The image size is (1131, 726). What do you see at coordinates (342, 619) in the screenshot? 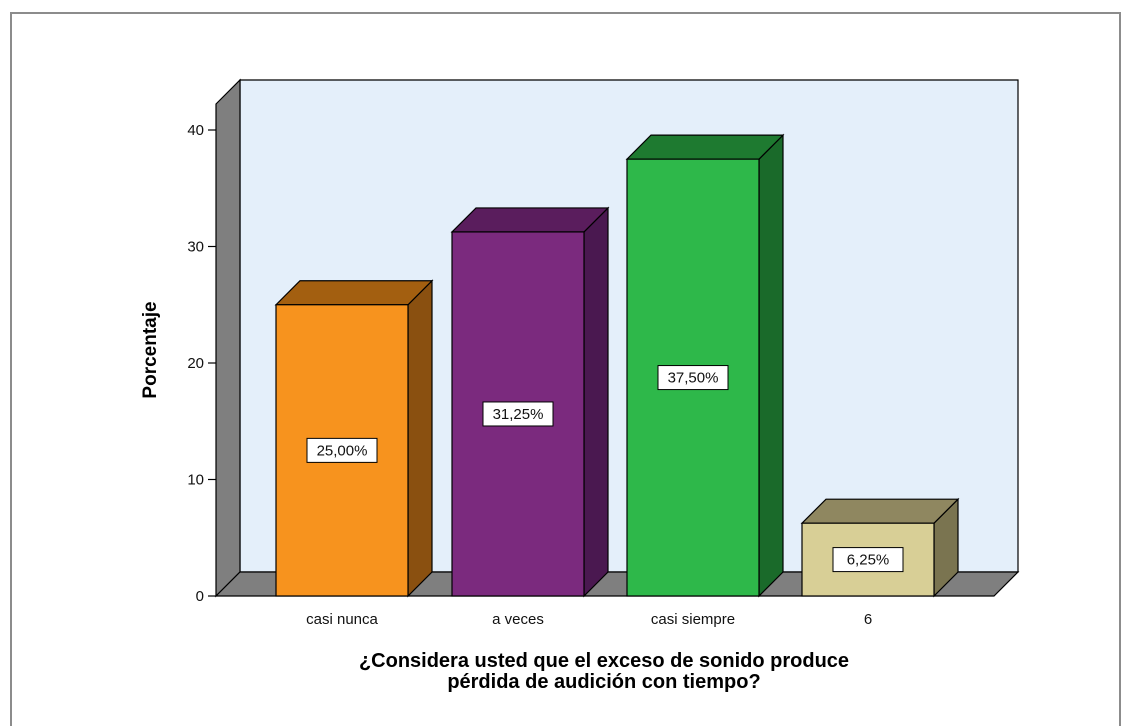
I see `x-category-label: casi nunca` at bounding box center [342, 619].